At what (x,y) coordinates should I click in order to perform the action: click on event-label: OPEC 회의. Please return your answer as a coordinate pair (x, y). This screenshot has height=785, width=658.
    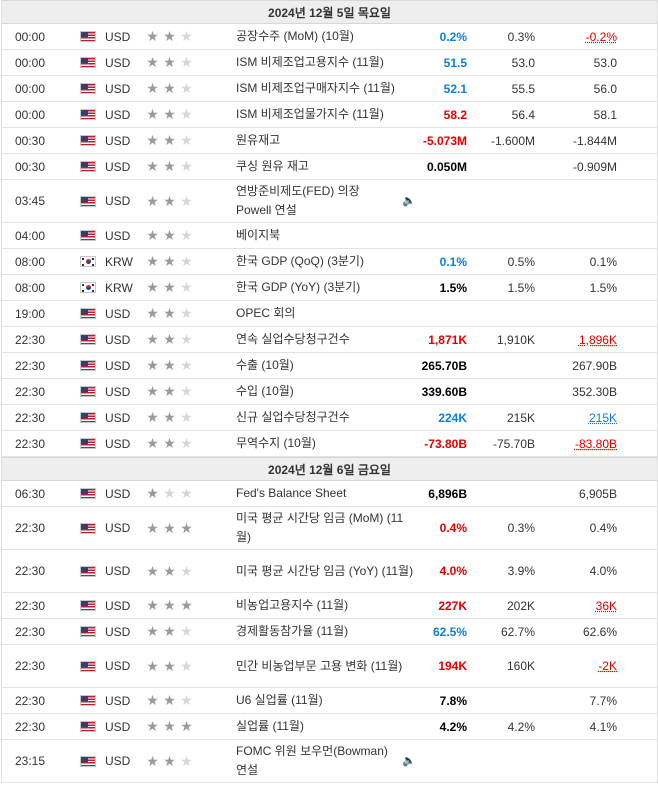
    Looking at the image, I should click on (266, 313).